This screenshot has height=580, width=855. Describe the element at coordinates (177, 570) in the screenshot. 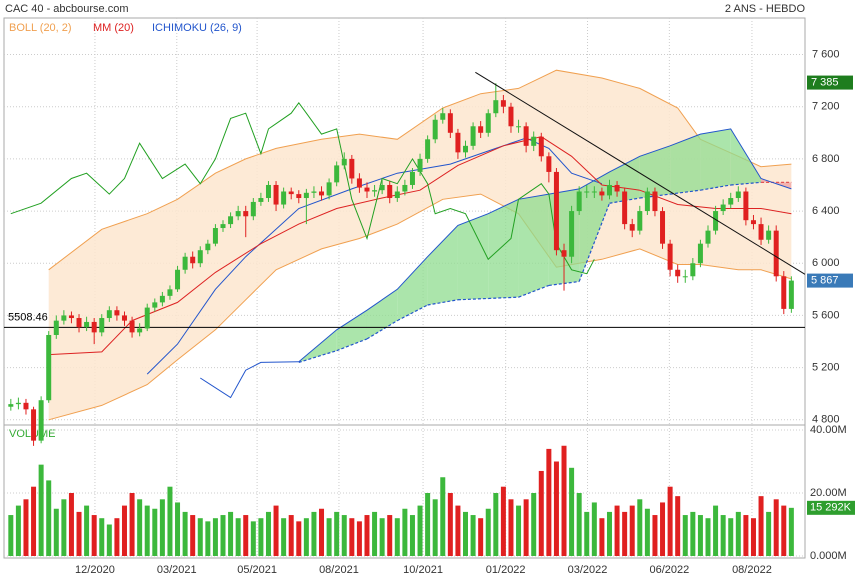

I see `x-tick-label: 03/2021` at that location.